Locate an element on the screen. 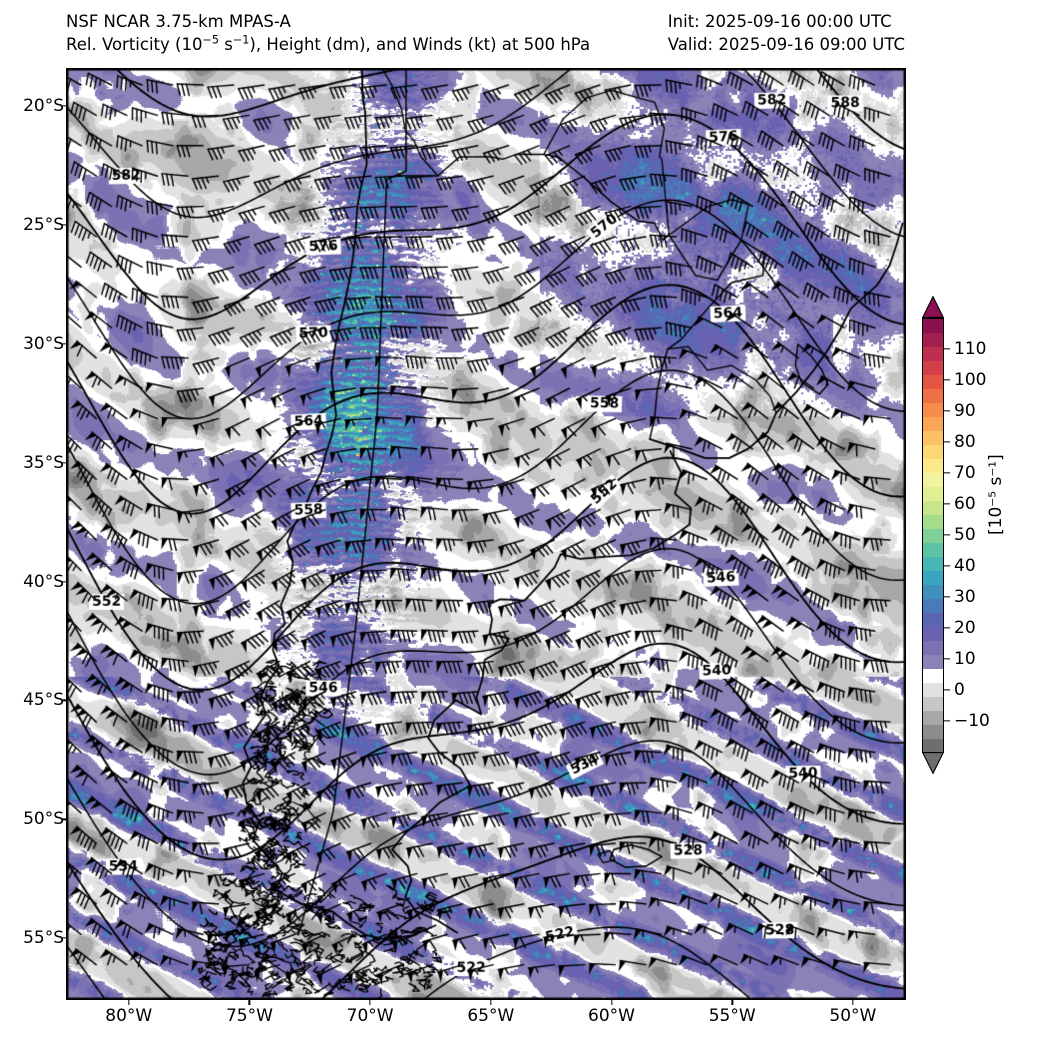 The height and width of the screenshot is (1038, 1038). colorbar-tick-label: 20 is located at coordinates (965, 628).